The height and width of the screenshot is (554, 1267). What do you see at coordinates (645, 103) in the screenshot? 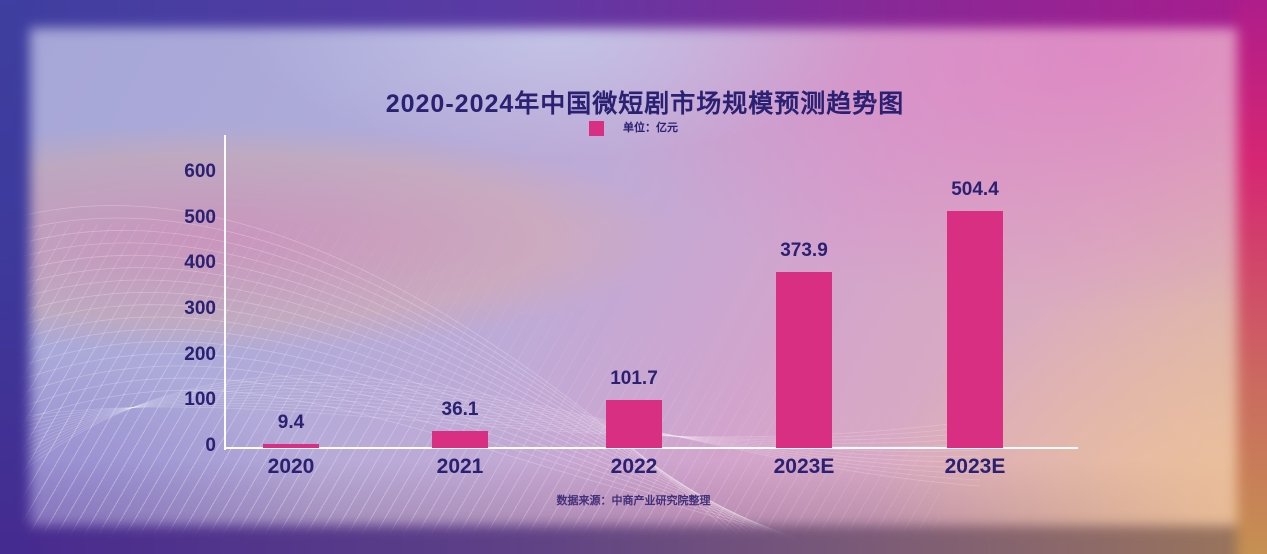
I see `chart-title: 2020-2024年中国微短剧市场规模预测趋势图` at bounding box center [645, 103].